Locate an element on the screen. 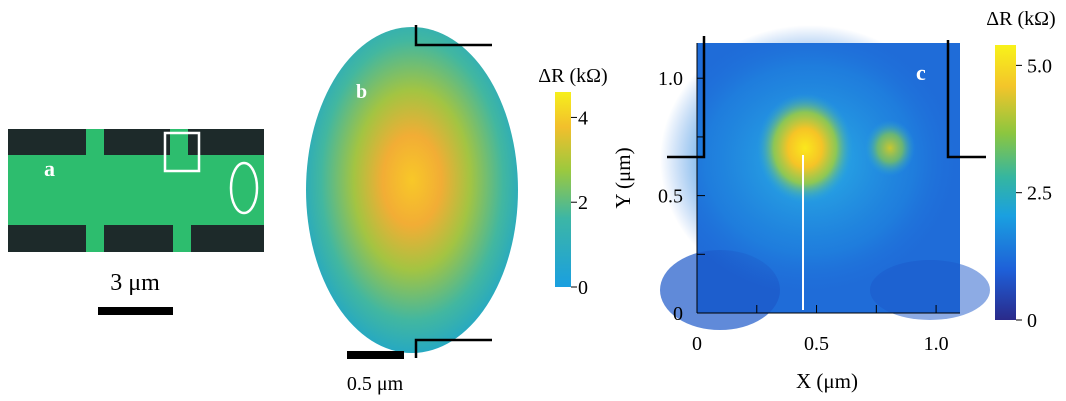 This screenshot has width=1066, height=401. bracket-bottom is located at coordinates (453, 348).